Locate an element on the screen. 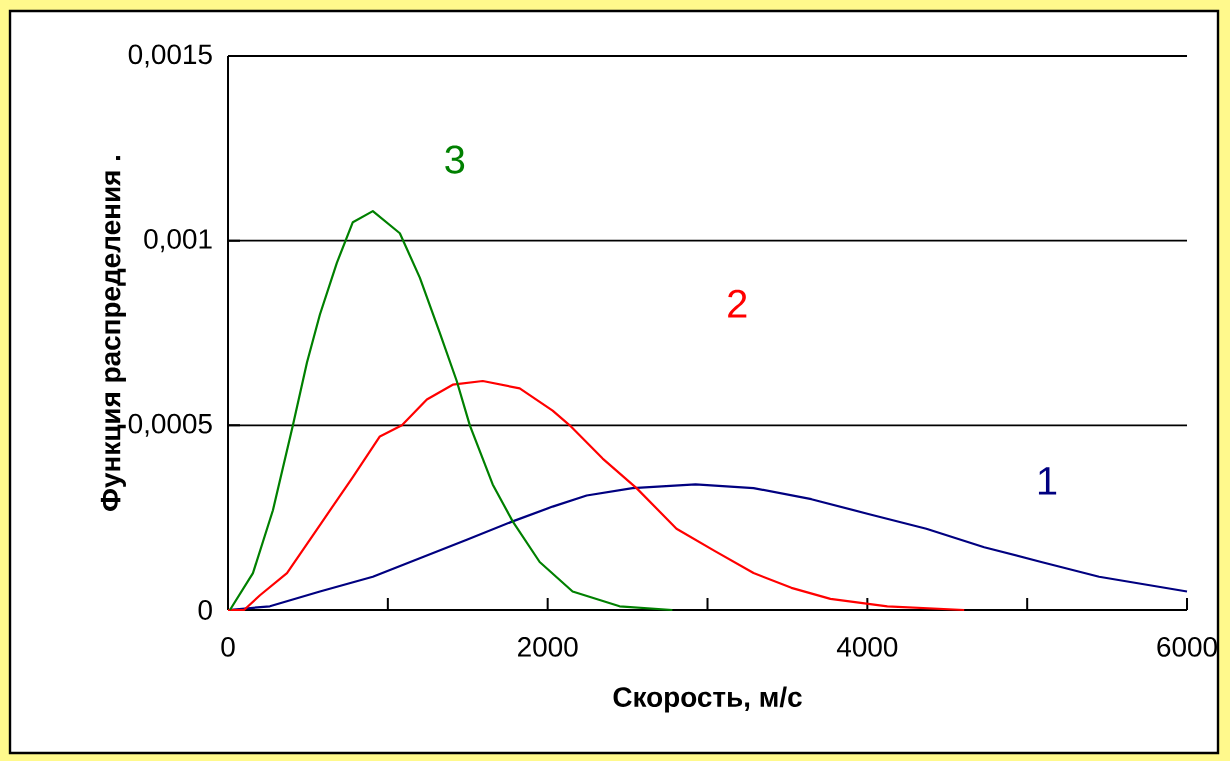 The image size is (1230, 761). y-tick-label: 0,0005 is located at coordinates (170, 425).